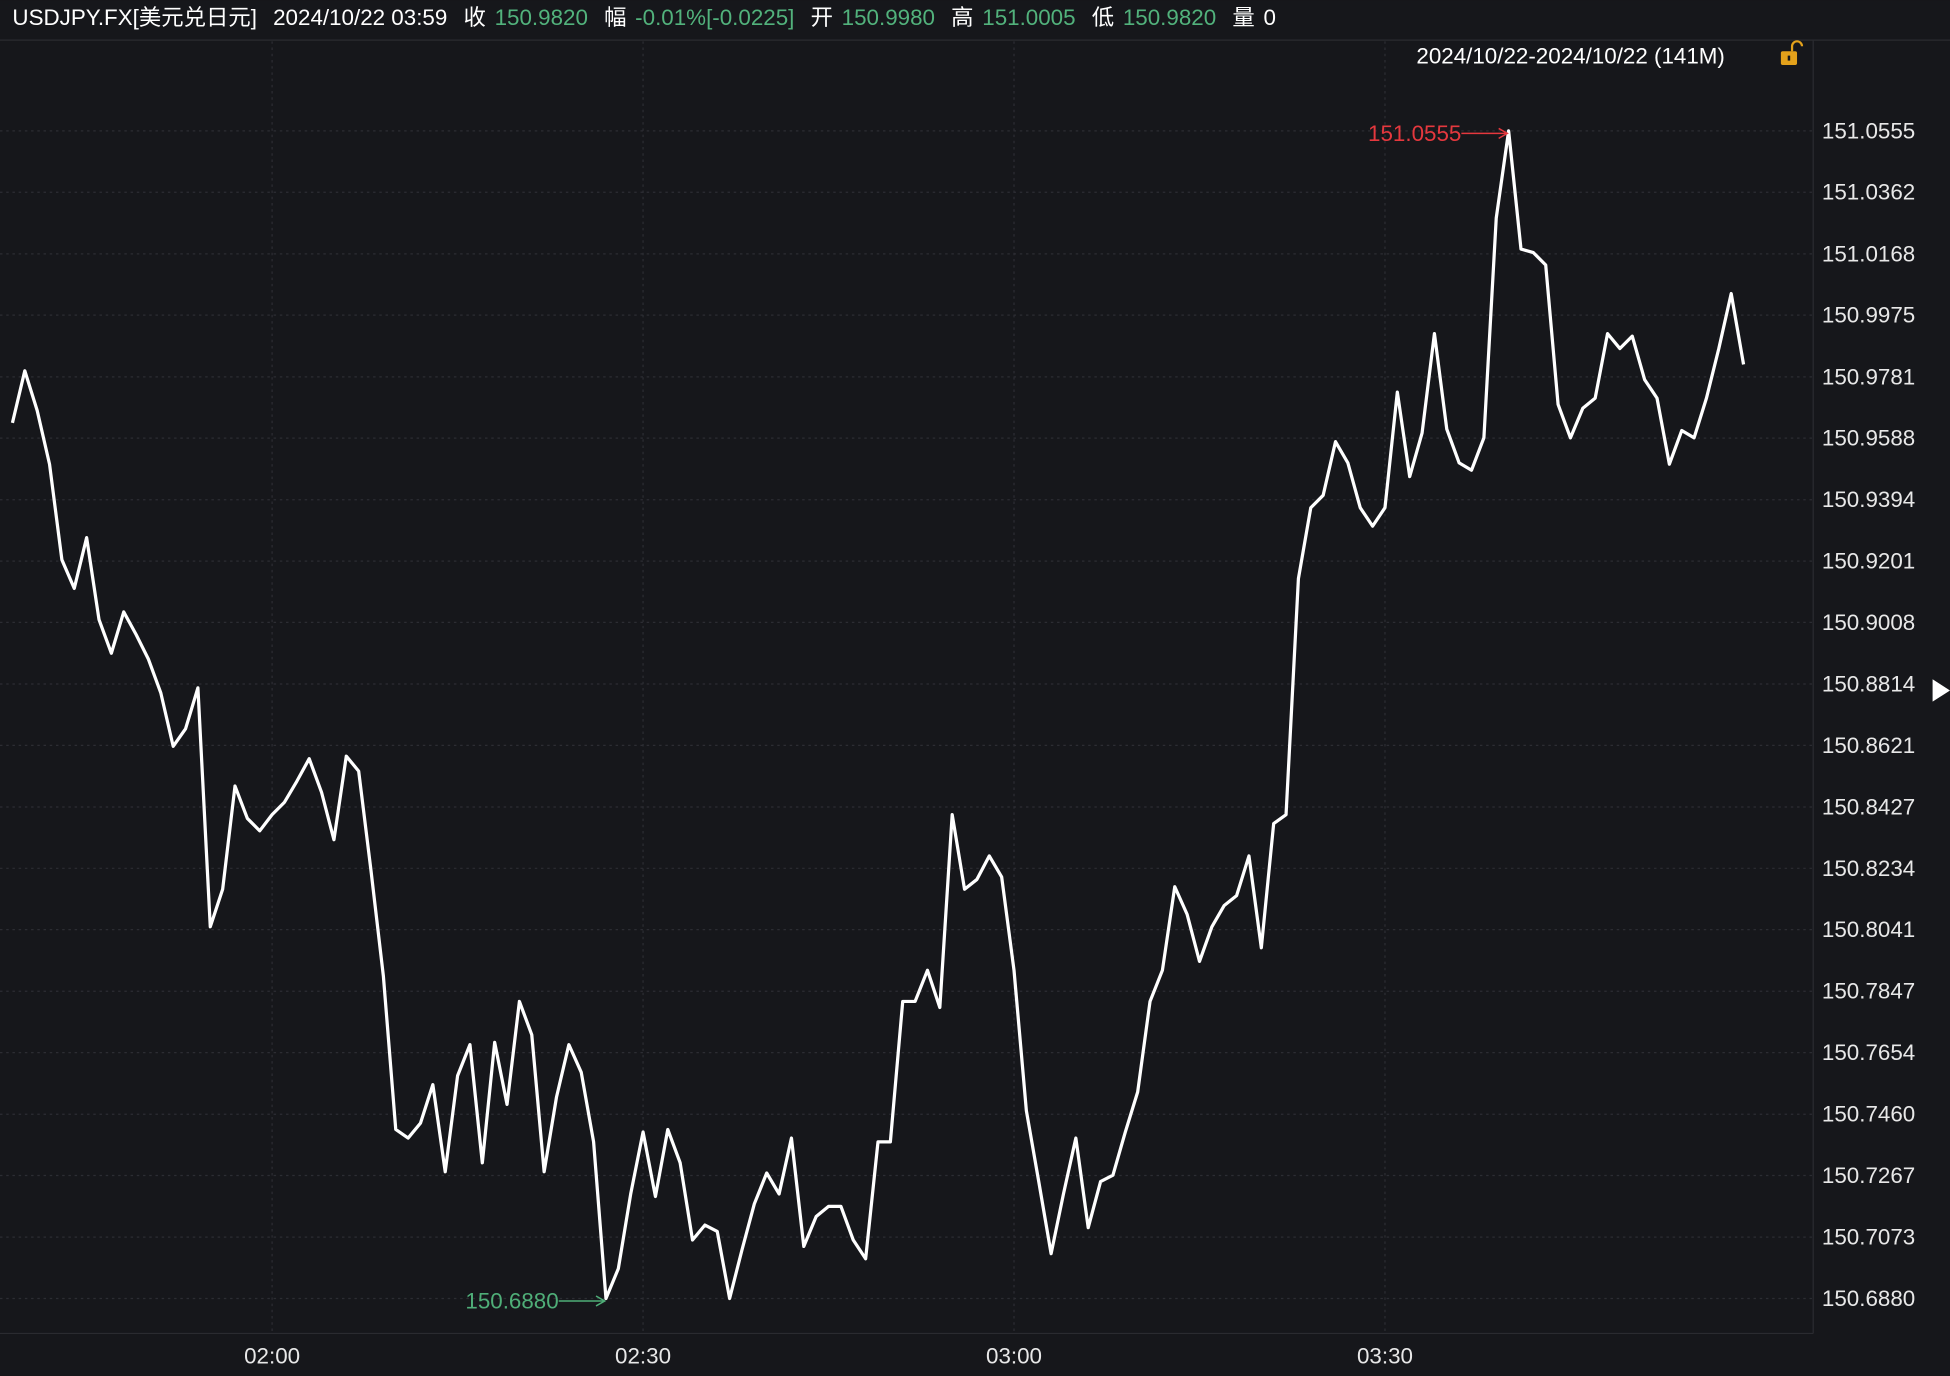  Describe the element at coordinates (1570, 56) in the screenshot. I see `range: 2024/10/22-2024/10/22 (141M)` at that location.